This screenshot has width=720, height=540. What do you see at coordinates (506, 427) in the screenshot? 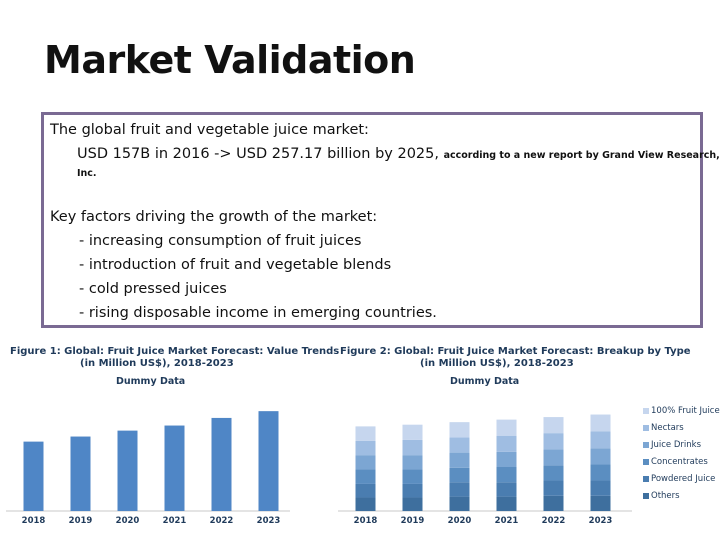
I see `segment-100-fruit-juice-2021` at bounding box center [506, 427].